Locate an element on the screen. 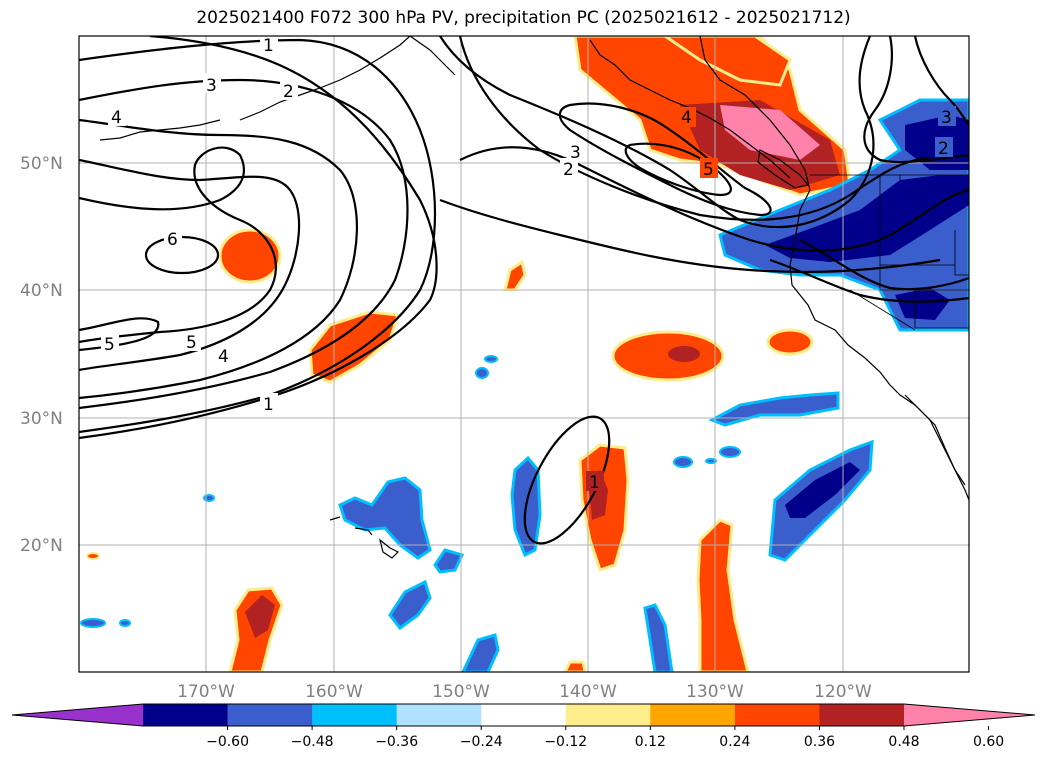 The height and width of the screenshot is (765, 1047). lon-label: 160°W is located at coordinates (334, 692).